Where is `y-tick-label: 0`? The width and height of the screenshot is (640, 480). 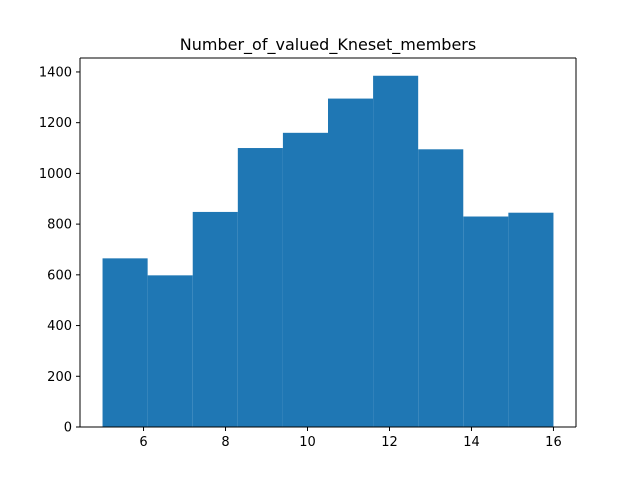 y-tick-label: 0 is located at coordinates (68, 428).